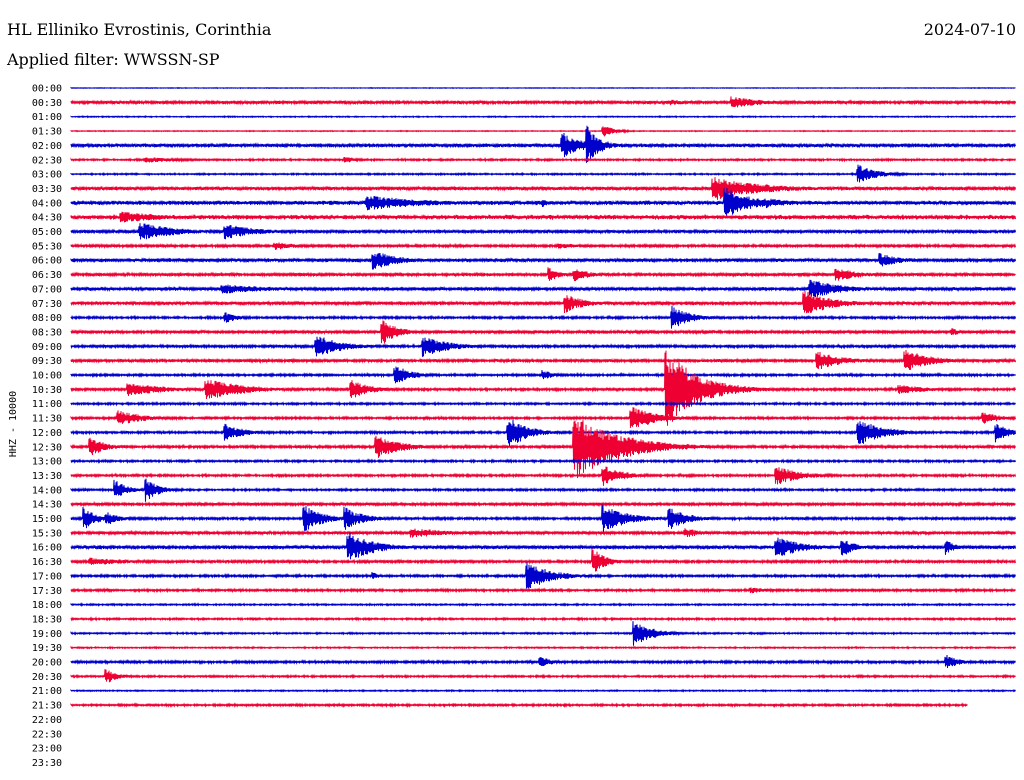  What do you see at coordinates (47, 548) in the screenshot?
I see `row-time-label: 16:00` at bounding box center [47, 548].